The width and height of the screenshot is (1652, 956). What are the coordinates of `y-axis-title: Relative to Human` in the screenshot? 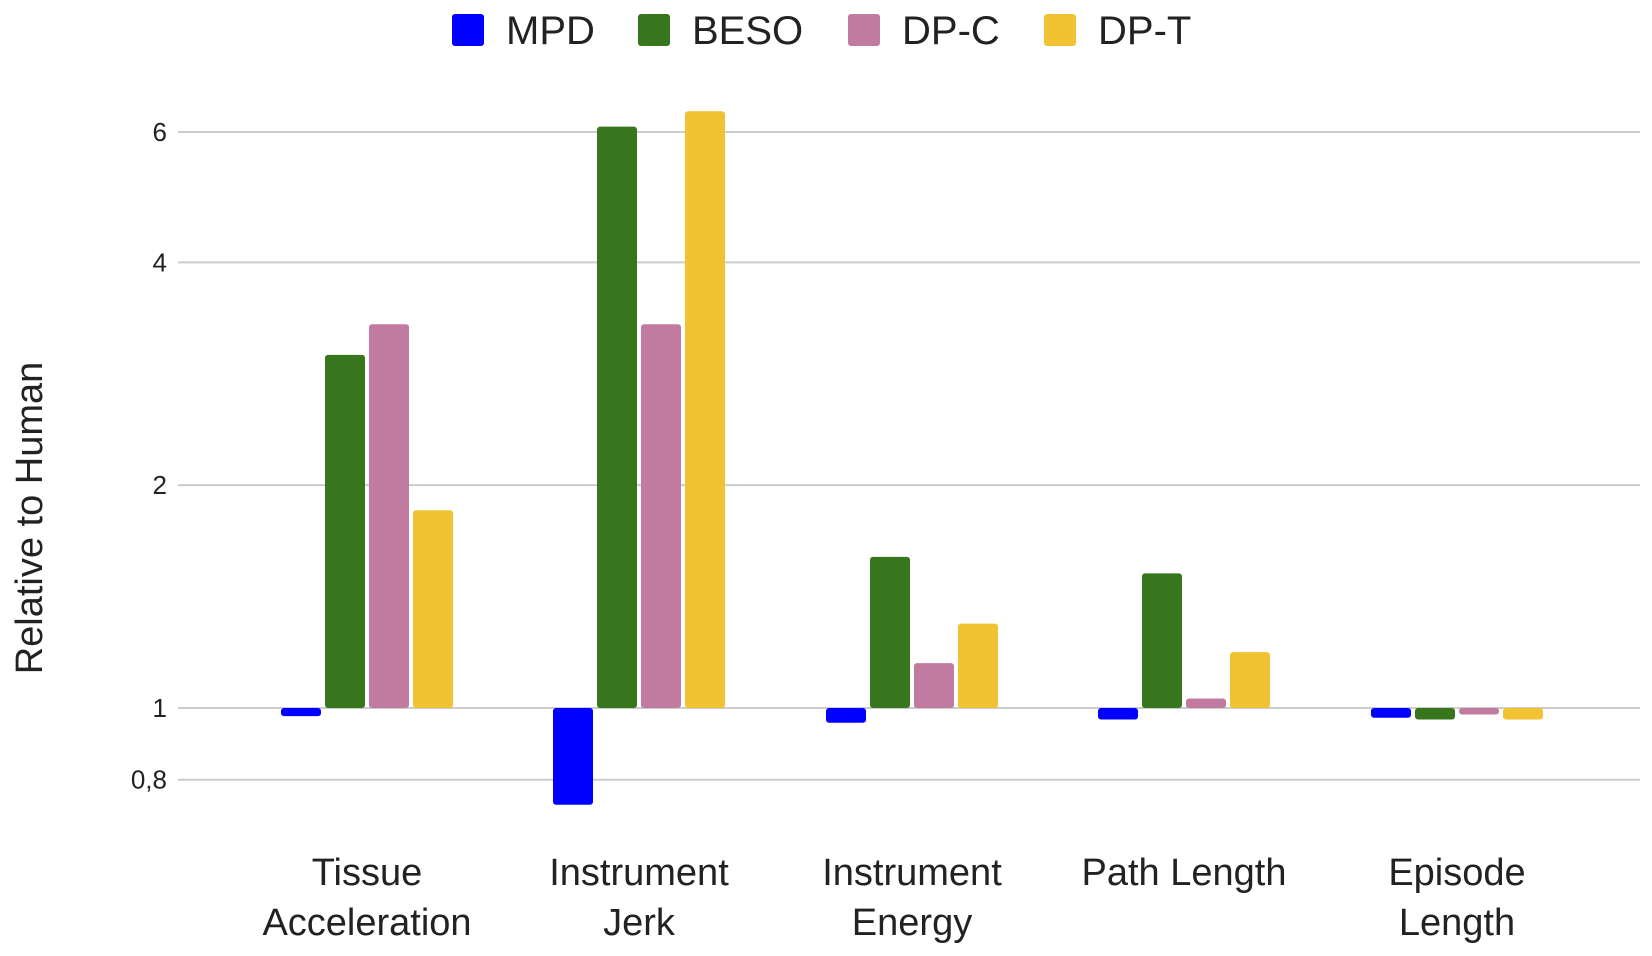 It's located at (30, 518).